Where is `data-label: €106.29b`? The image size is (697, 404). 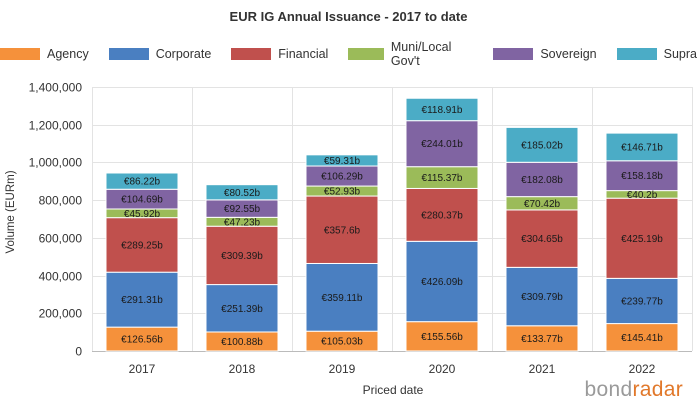 data-label: €106.29b is located at coordinates (342, 177).